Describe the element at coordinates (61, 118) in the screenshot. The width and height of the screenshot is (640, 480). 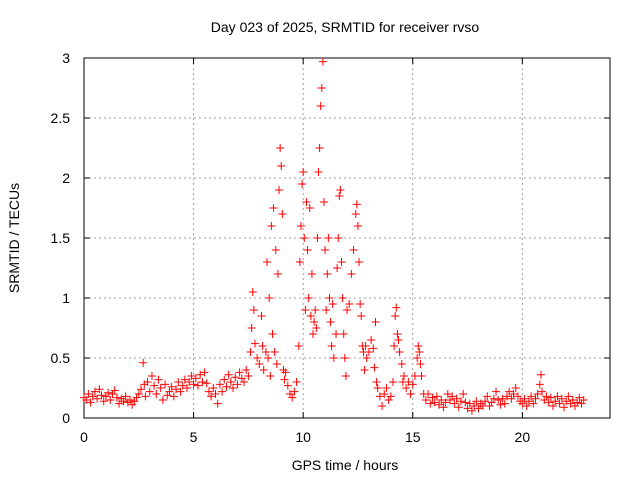
I see `y-tick-label: 2.5` at that location.